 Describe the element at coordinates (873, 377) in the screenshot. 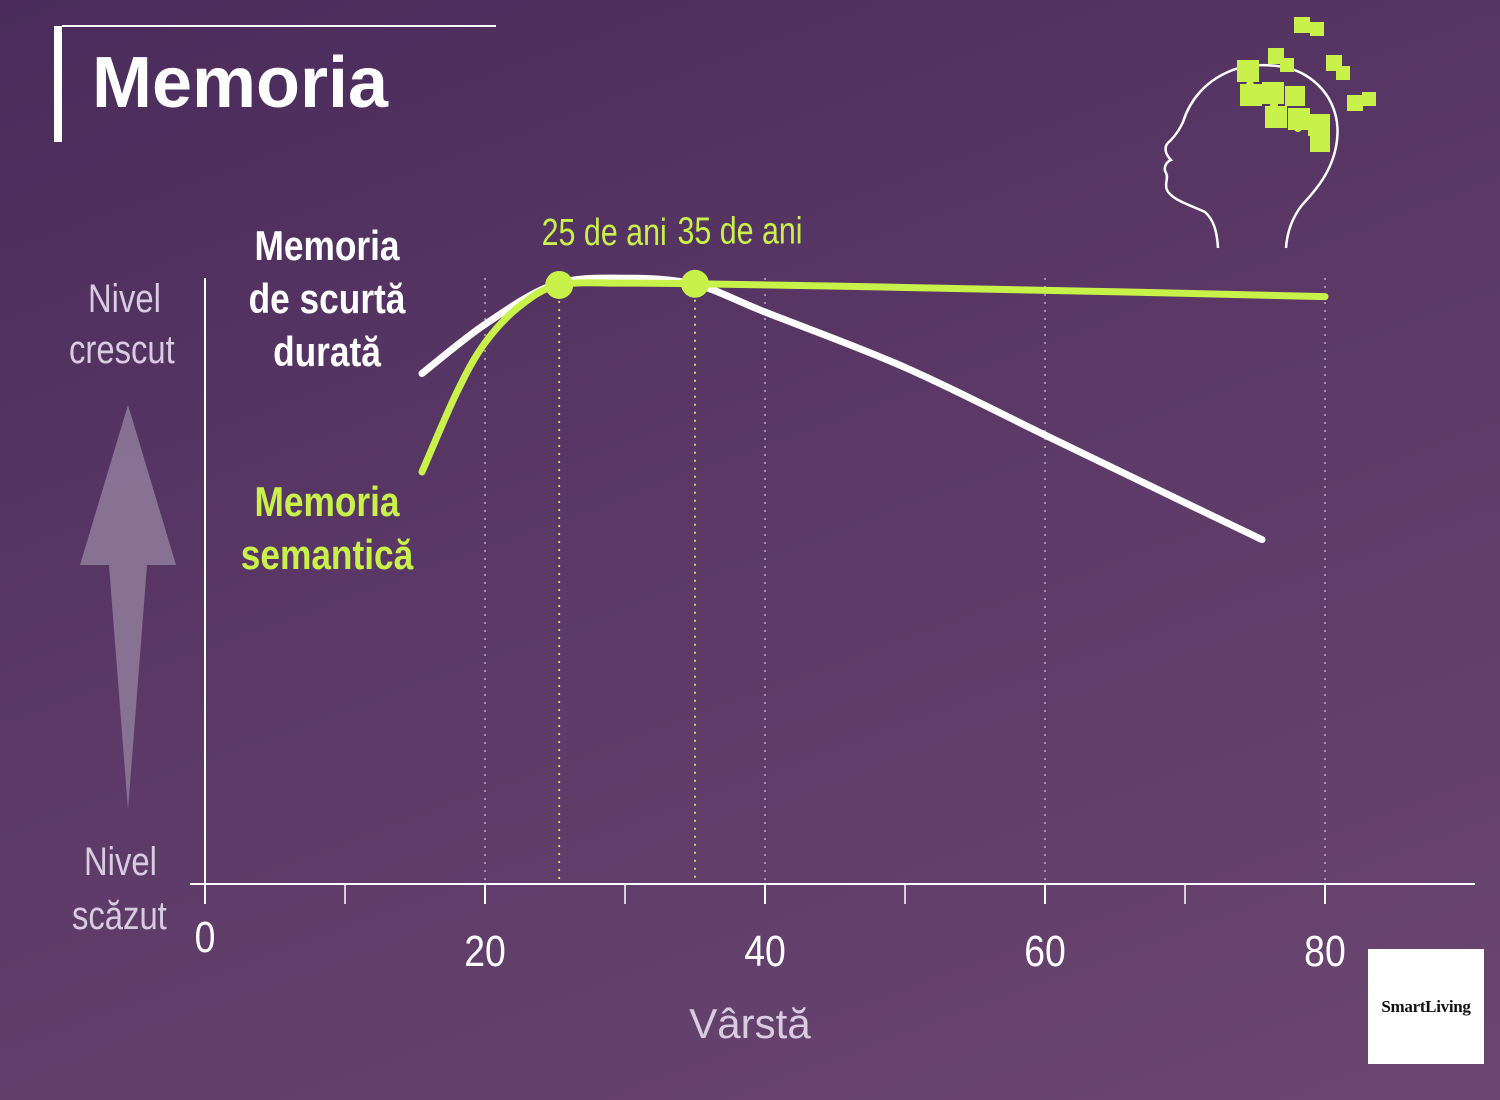

I see `series-semantic-line` at that location.